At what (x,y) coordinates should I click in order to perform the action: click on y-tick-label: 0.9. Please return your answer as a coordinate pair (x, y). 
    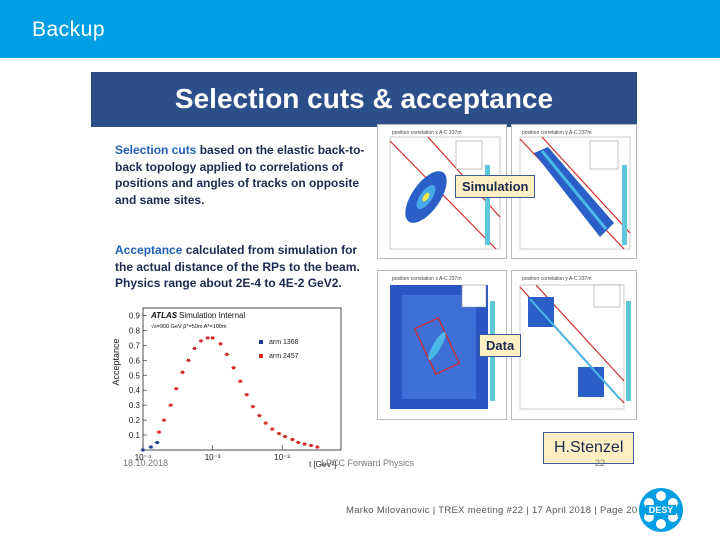
    Looking at the image, I should click on (135, 315).